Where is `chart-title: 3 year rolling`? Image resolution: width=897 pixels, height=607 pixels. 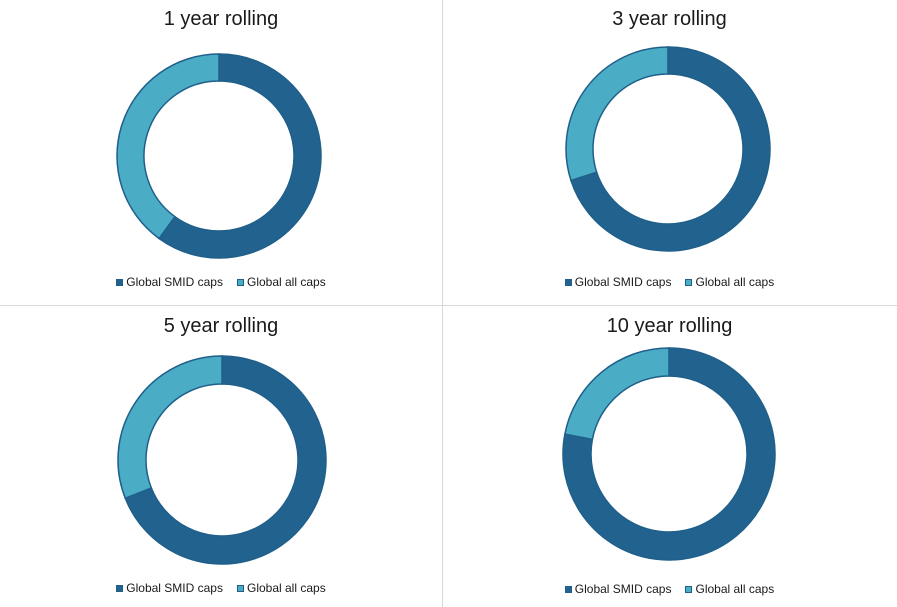 chart-title: 3 year rolling is located at coordinates (669, 19).